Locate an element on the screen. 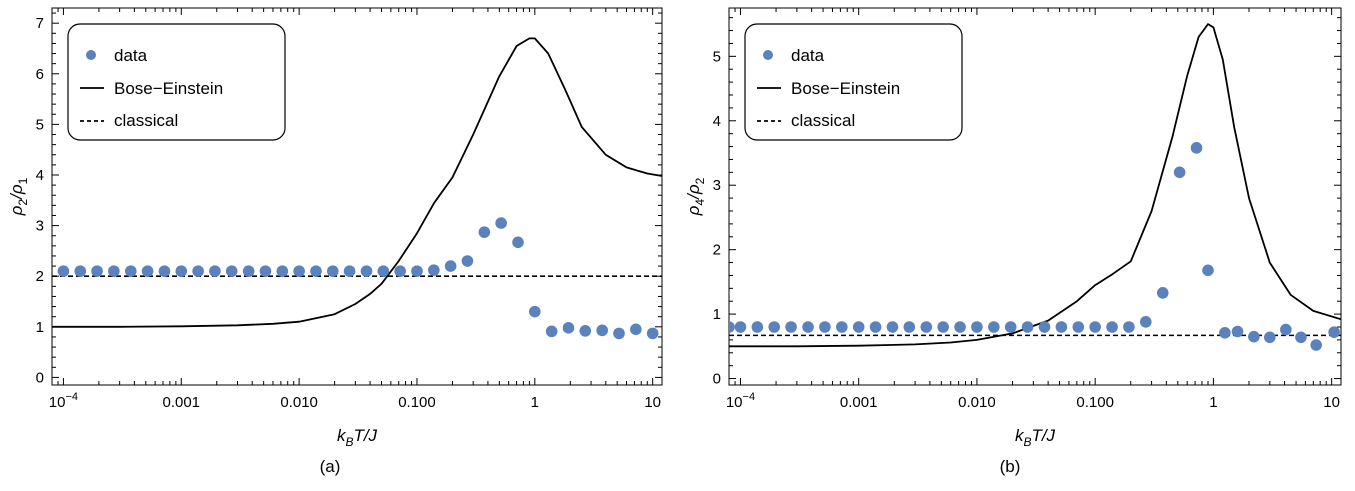 The width and height of the screenshot is (1355, 491). legend: data Bose−Einstein classical is located at coordinates (176, 82).